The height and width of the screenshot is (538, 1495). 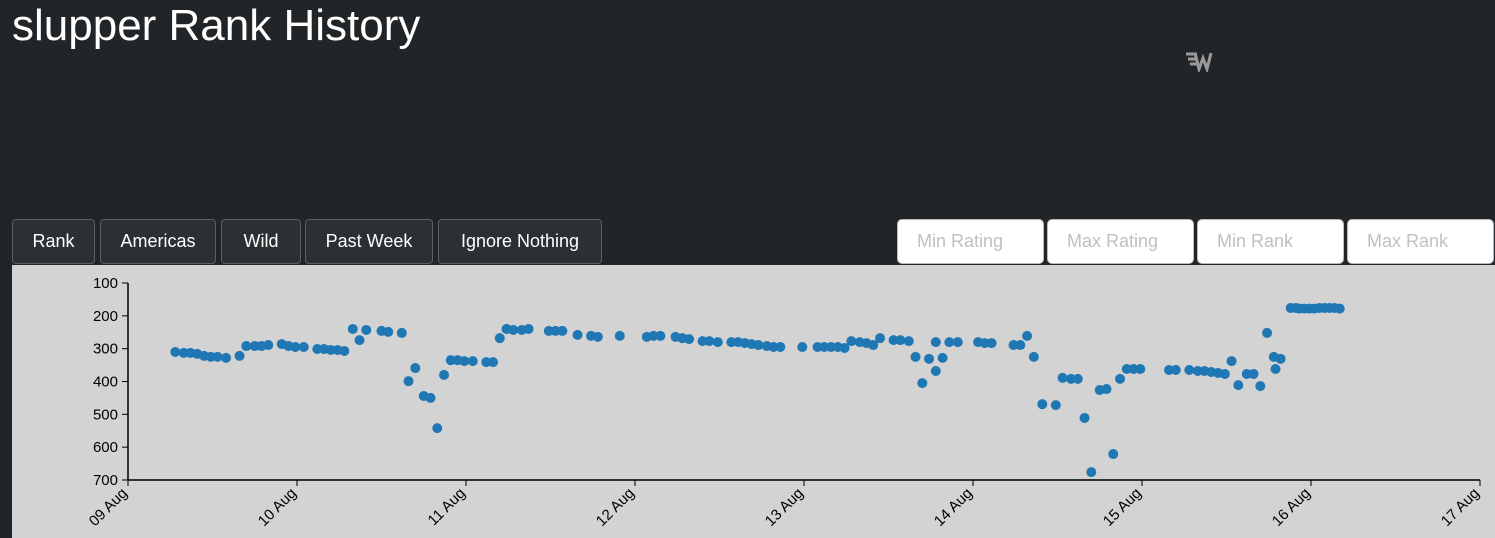 What do you see at coordinates (53, 241) in the screenshot?
I see `button: Rank` at bounding box center [53, 241].